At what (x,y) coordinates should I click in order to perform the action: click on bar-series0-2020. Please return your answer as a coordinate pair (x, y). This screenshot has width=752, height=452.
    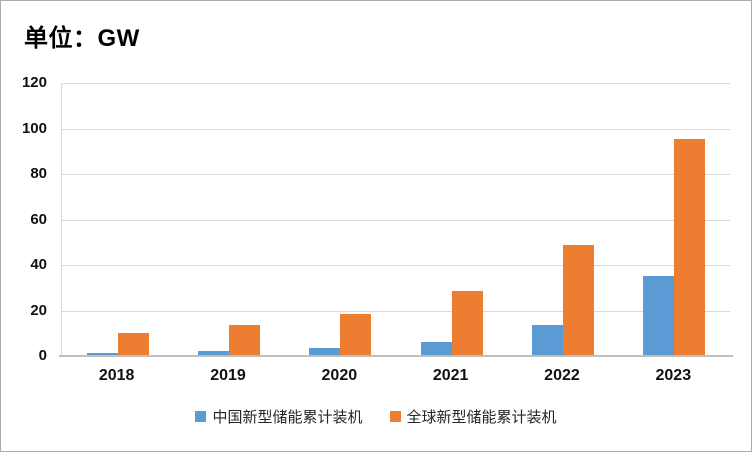
    Looking at the image, I should click on (325, 352).